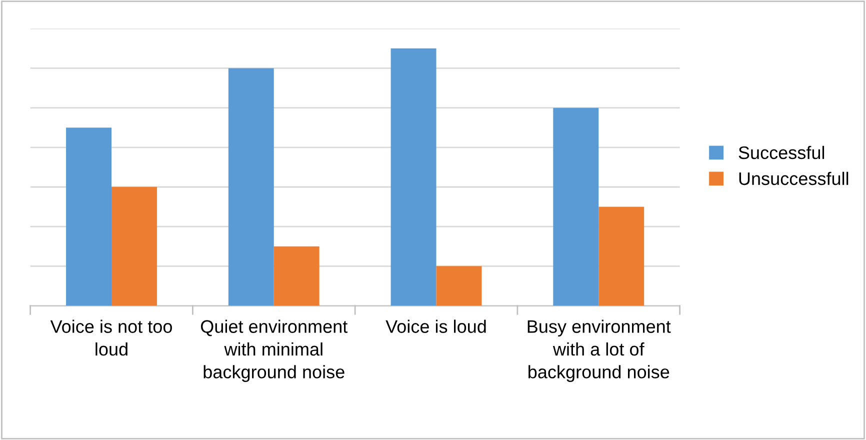  Describe the element at coordinates (436, 326) in the screenshot. I see `x-tick-label: Voice is loud` at that location.